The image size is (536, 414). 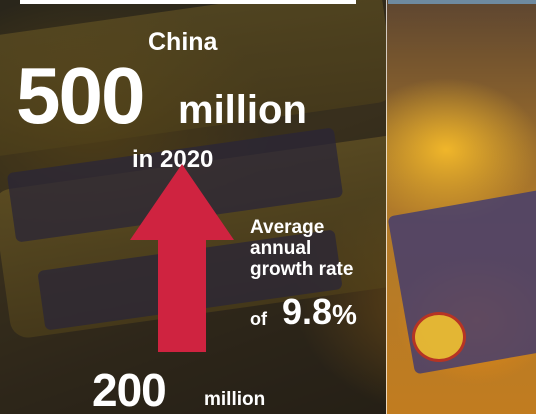 I want to click on growth-rate-value: 9.8, so click(x=307, y=311).